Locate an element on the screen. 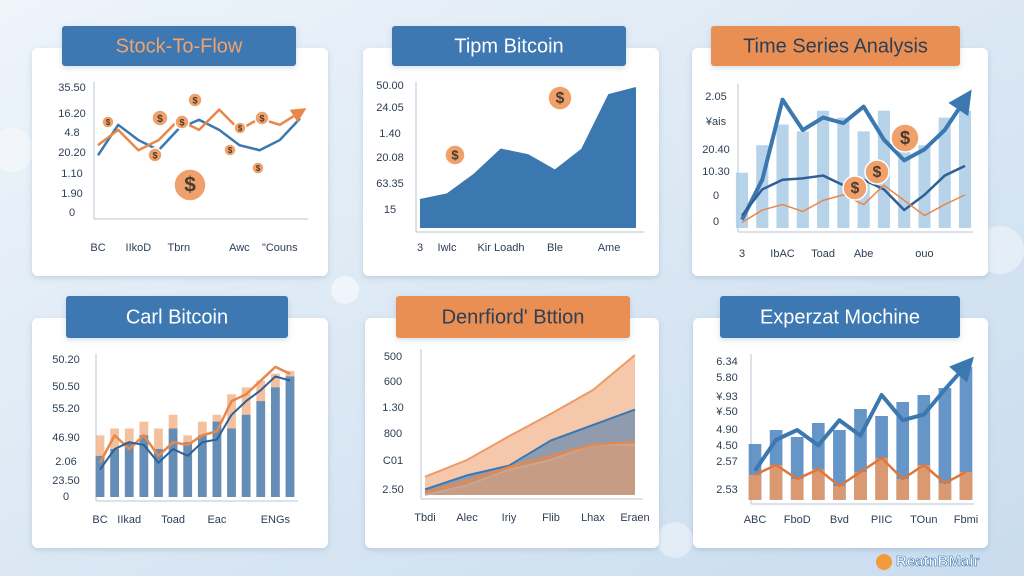 The height and width of the screenshot is (581, 1024). y-label: ¥ais is located at coordinates (716, 122).